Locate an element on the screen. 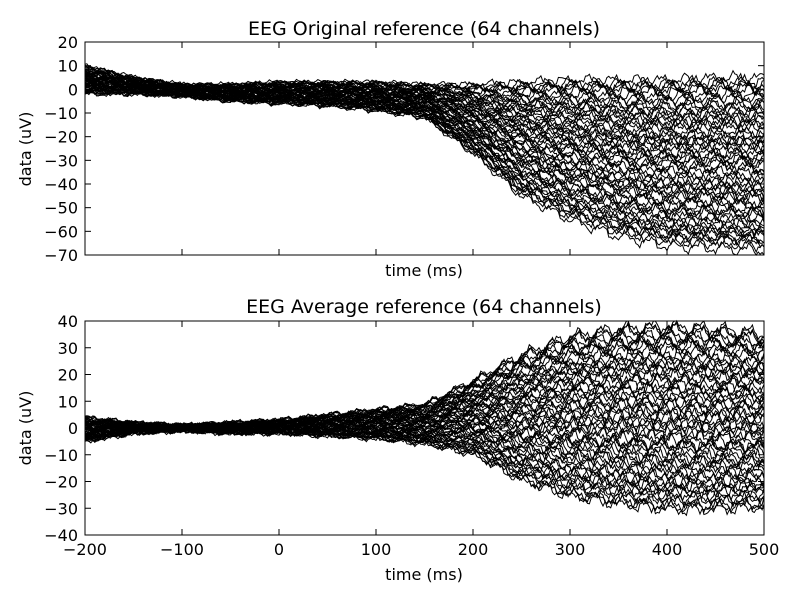 The width and height of the screenshot is (800, 600). y-tick-label: −50 is located at coordinates (61, 208).